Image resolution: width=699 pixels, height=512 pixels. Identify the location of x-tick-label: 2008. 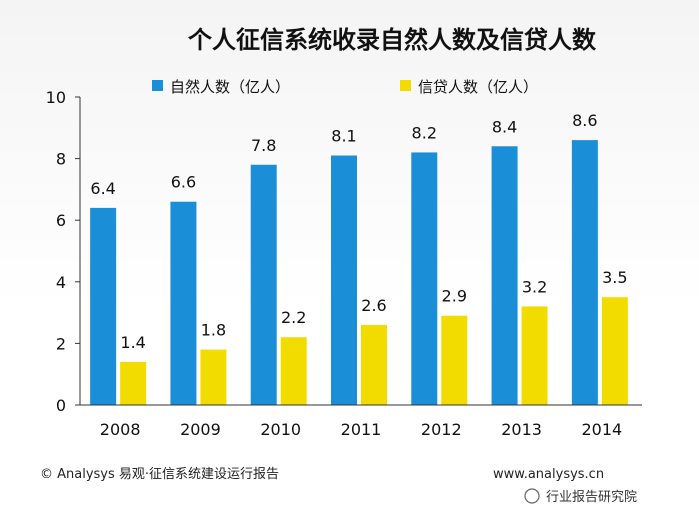
(120, 429).